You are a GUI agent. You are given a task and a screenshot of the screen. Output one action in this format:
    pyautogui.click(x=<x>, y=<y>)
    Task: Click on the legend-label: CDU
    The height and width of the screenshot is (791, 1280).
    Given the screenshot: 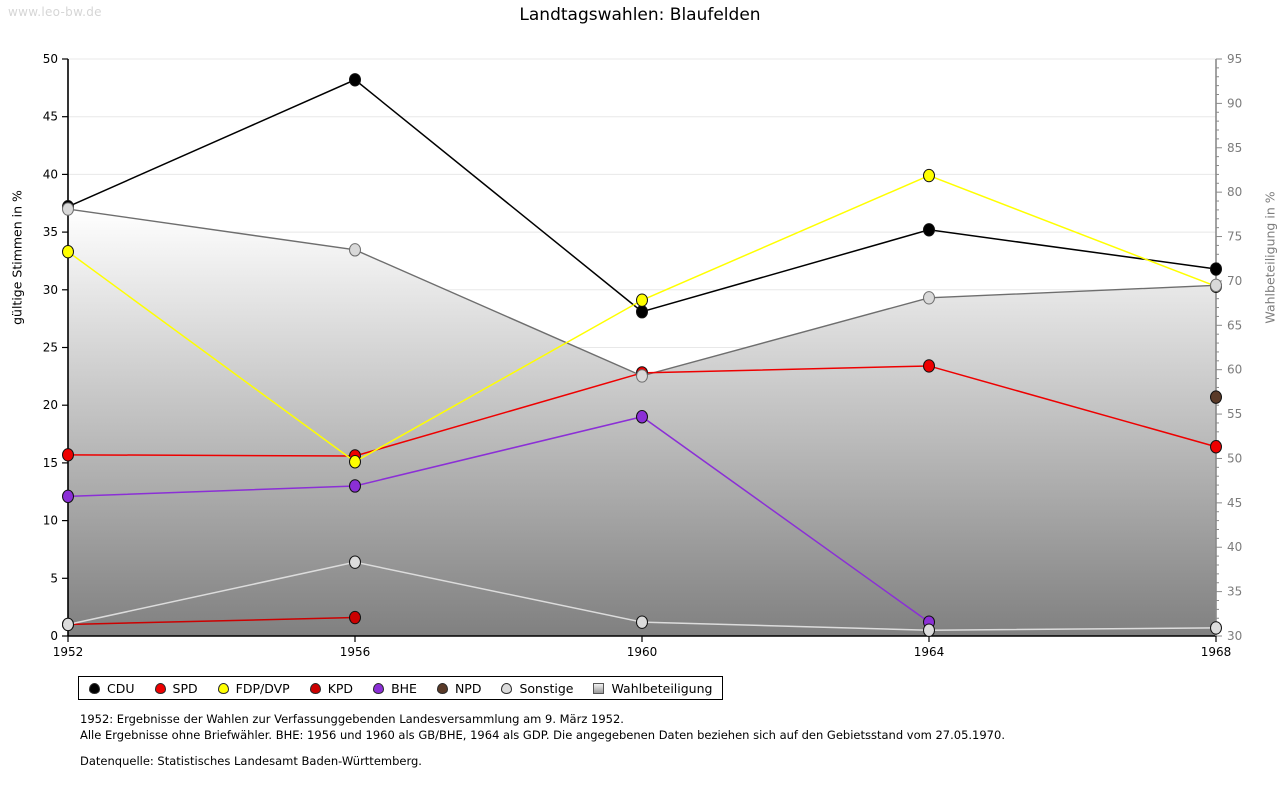 What is the action you would take?
    pyautogui.click(x=121, y=688)
    